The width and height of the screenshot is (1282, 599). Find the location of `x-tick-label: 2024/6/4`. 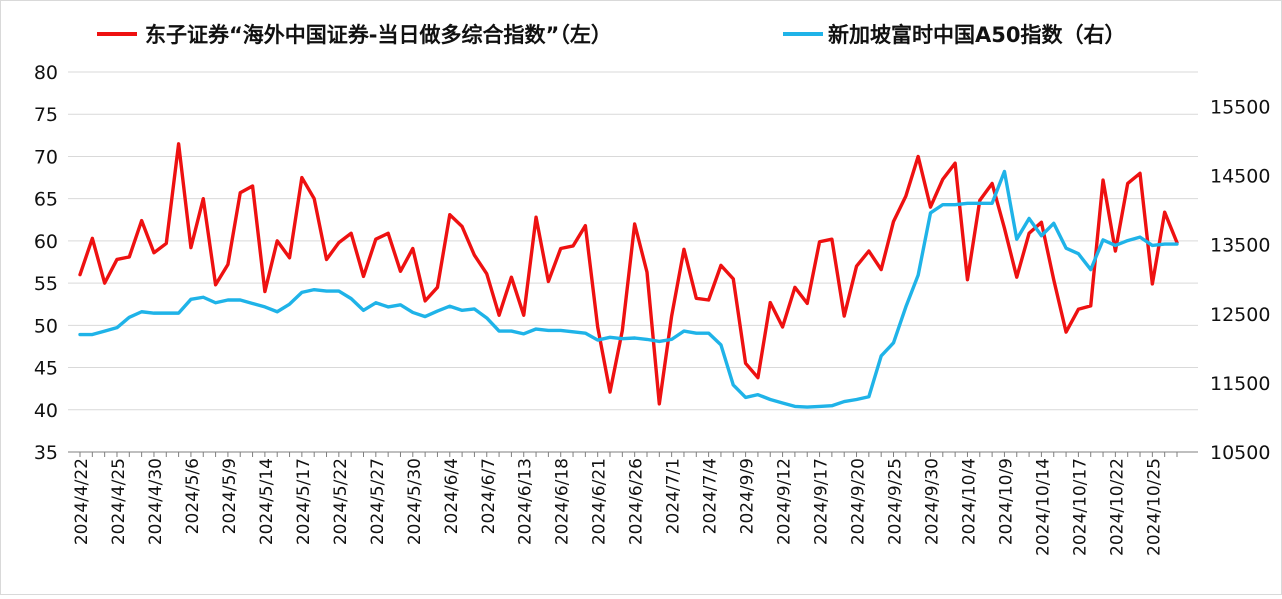

x-tick-label: 2024/6/4 is located at coordinates (452, 496).